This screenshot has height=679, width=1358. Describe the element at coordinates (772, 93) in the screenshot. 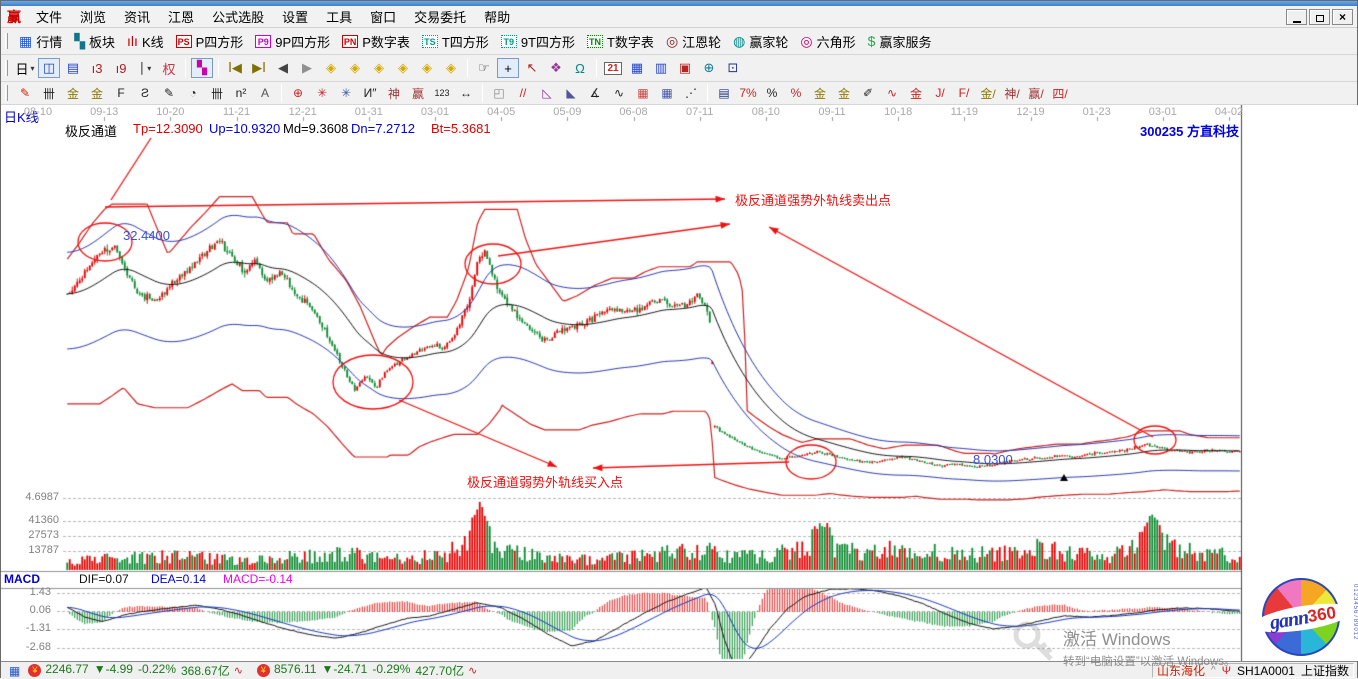

I see `percent-button: %` at that location.